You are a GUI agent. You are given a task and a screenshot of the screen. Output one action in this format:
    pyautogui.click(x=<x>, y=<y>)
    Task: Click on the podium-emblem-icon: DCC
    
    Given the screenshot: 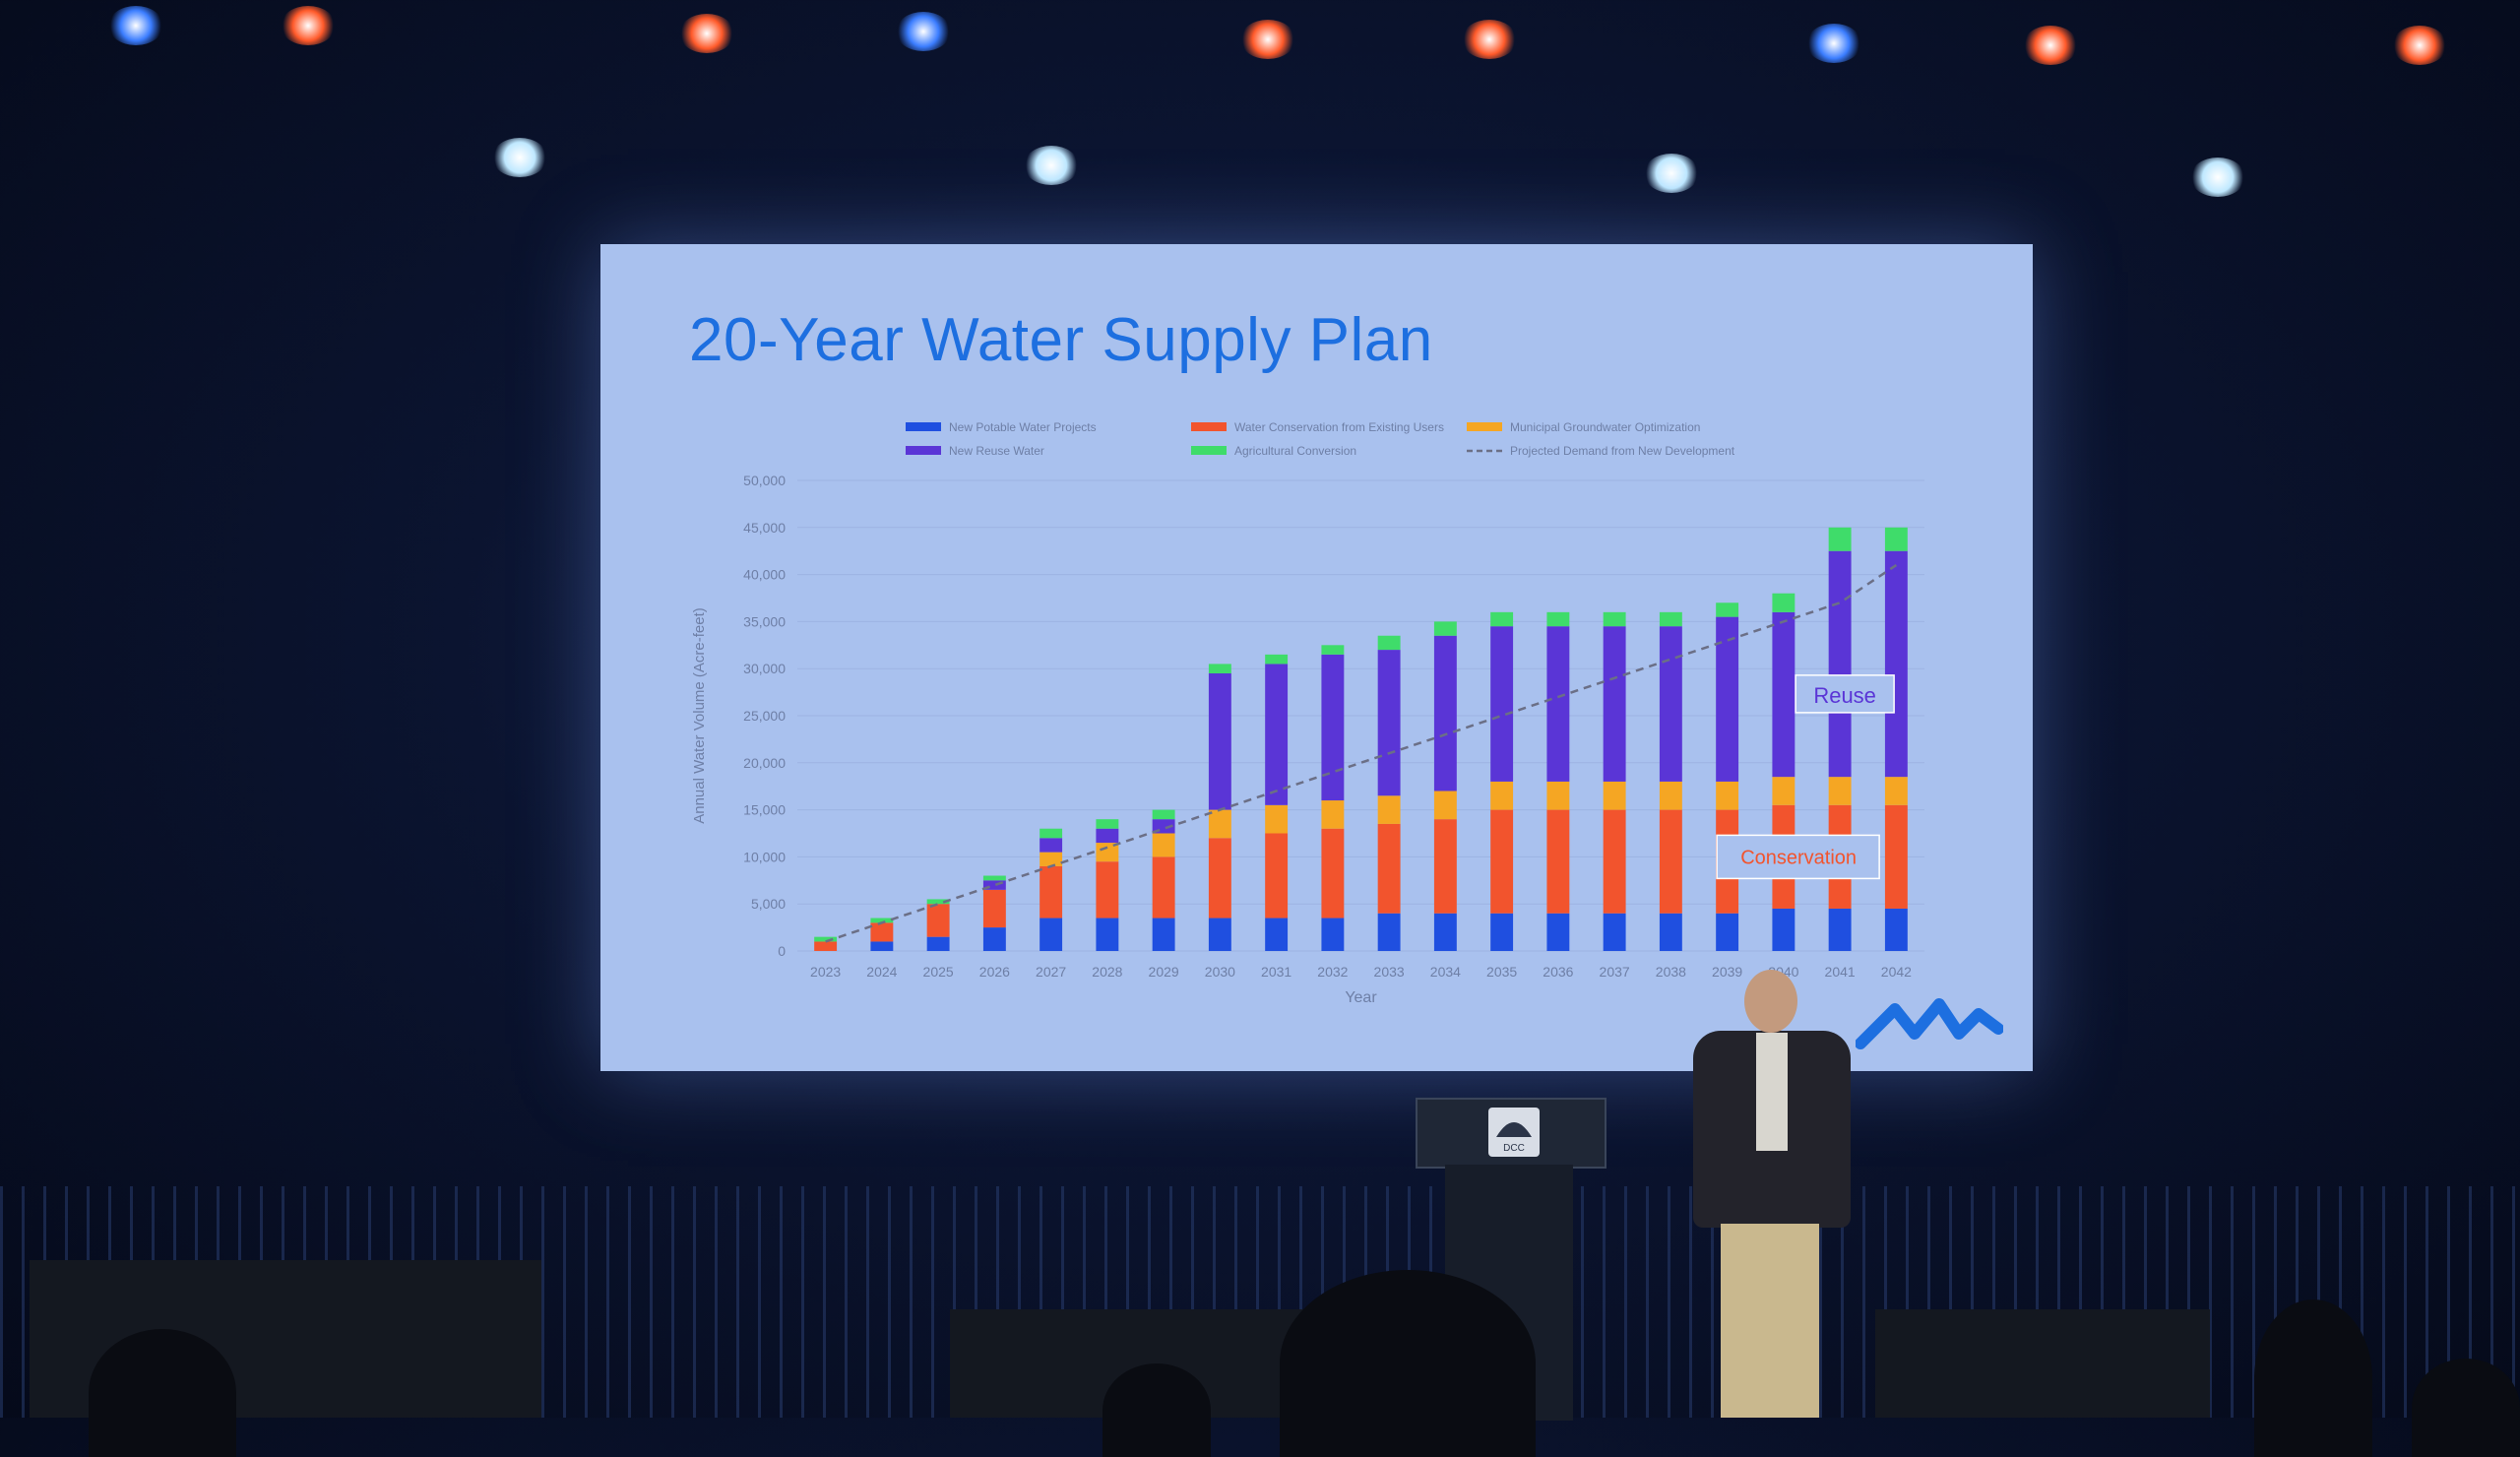 What is the action you would take?
    pyautogui.click(x=1514, y=1132)
    